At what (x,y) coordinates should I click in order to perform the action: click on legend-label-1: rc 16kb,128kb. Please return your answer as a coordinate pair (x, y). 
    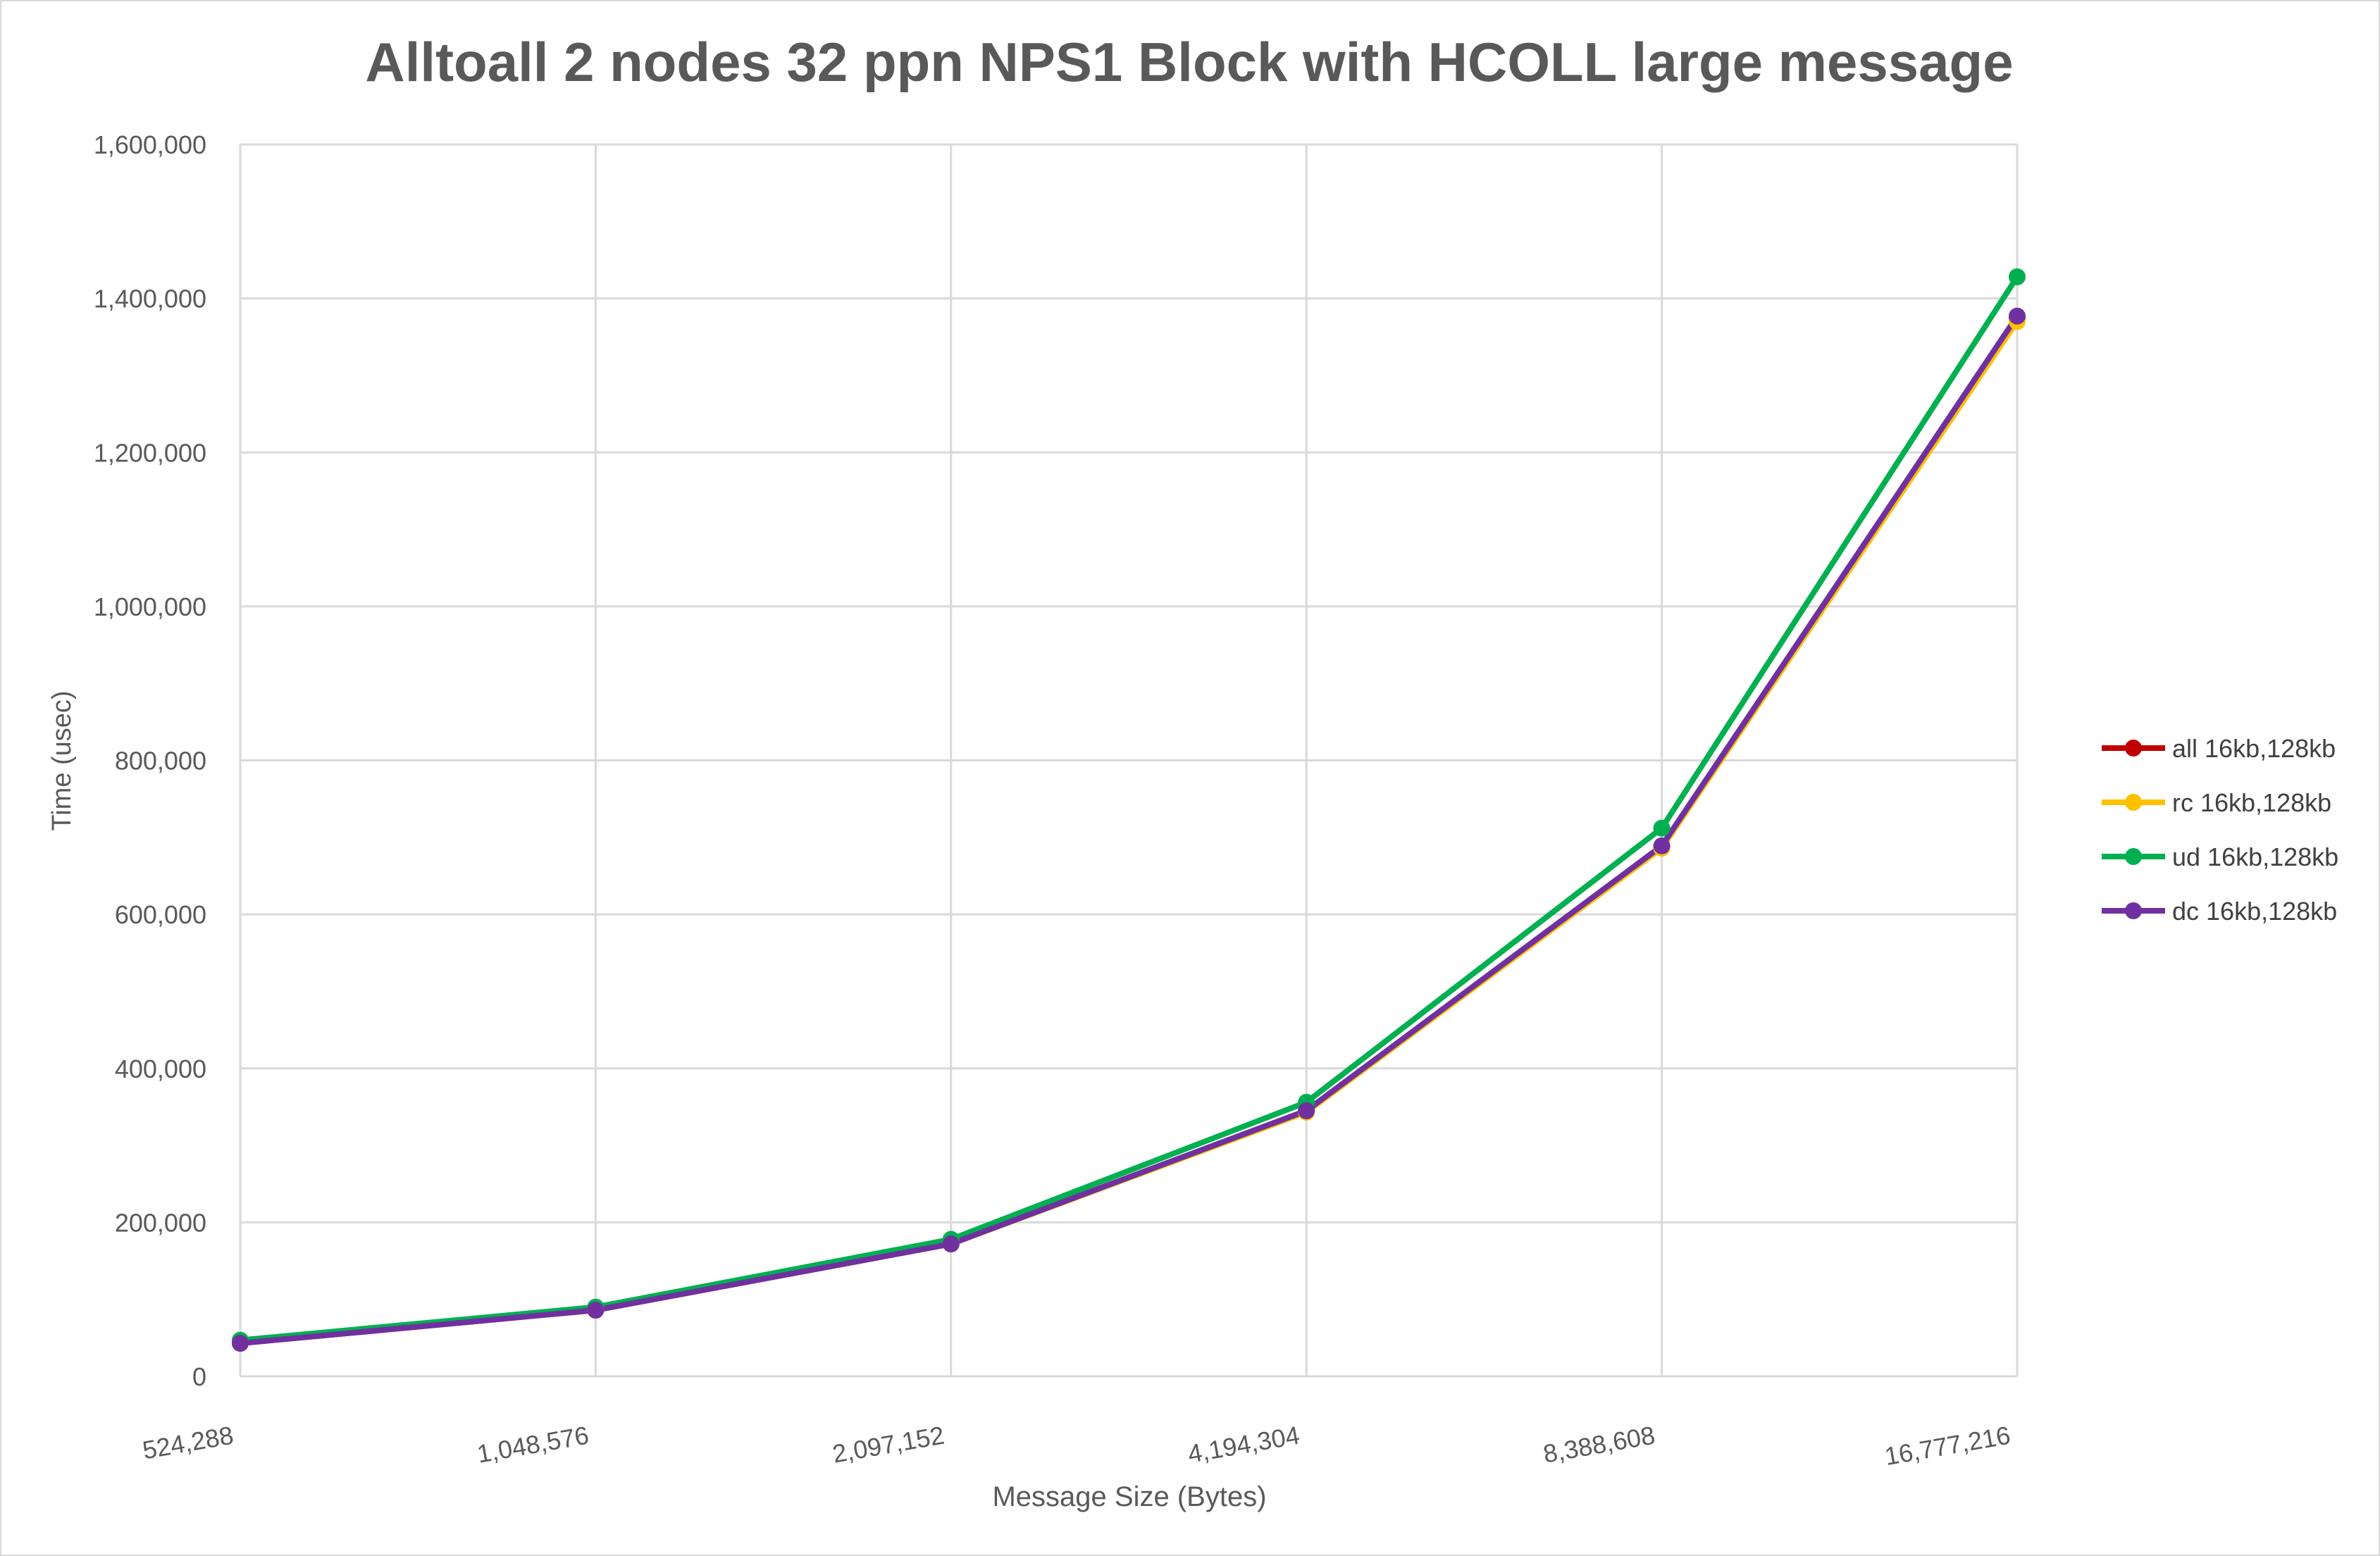
    Looking at the image, I should click on (2251, 802).